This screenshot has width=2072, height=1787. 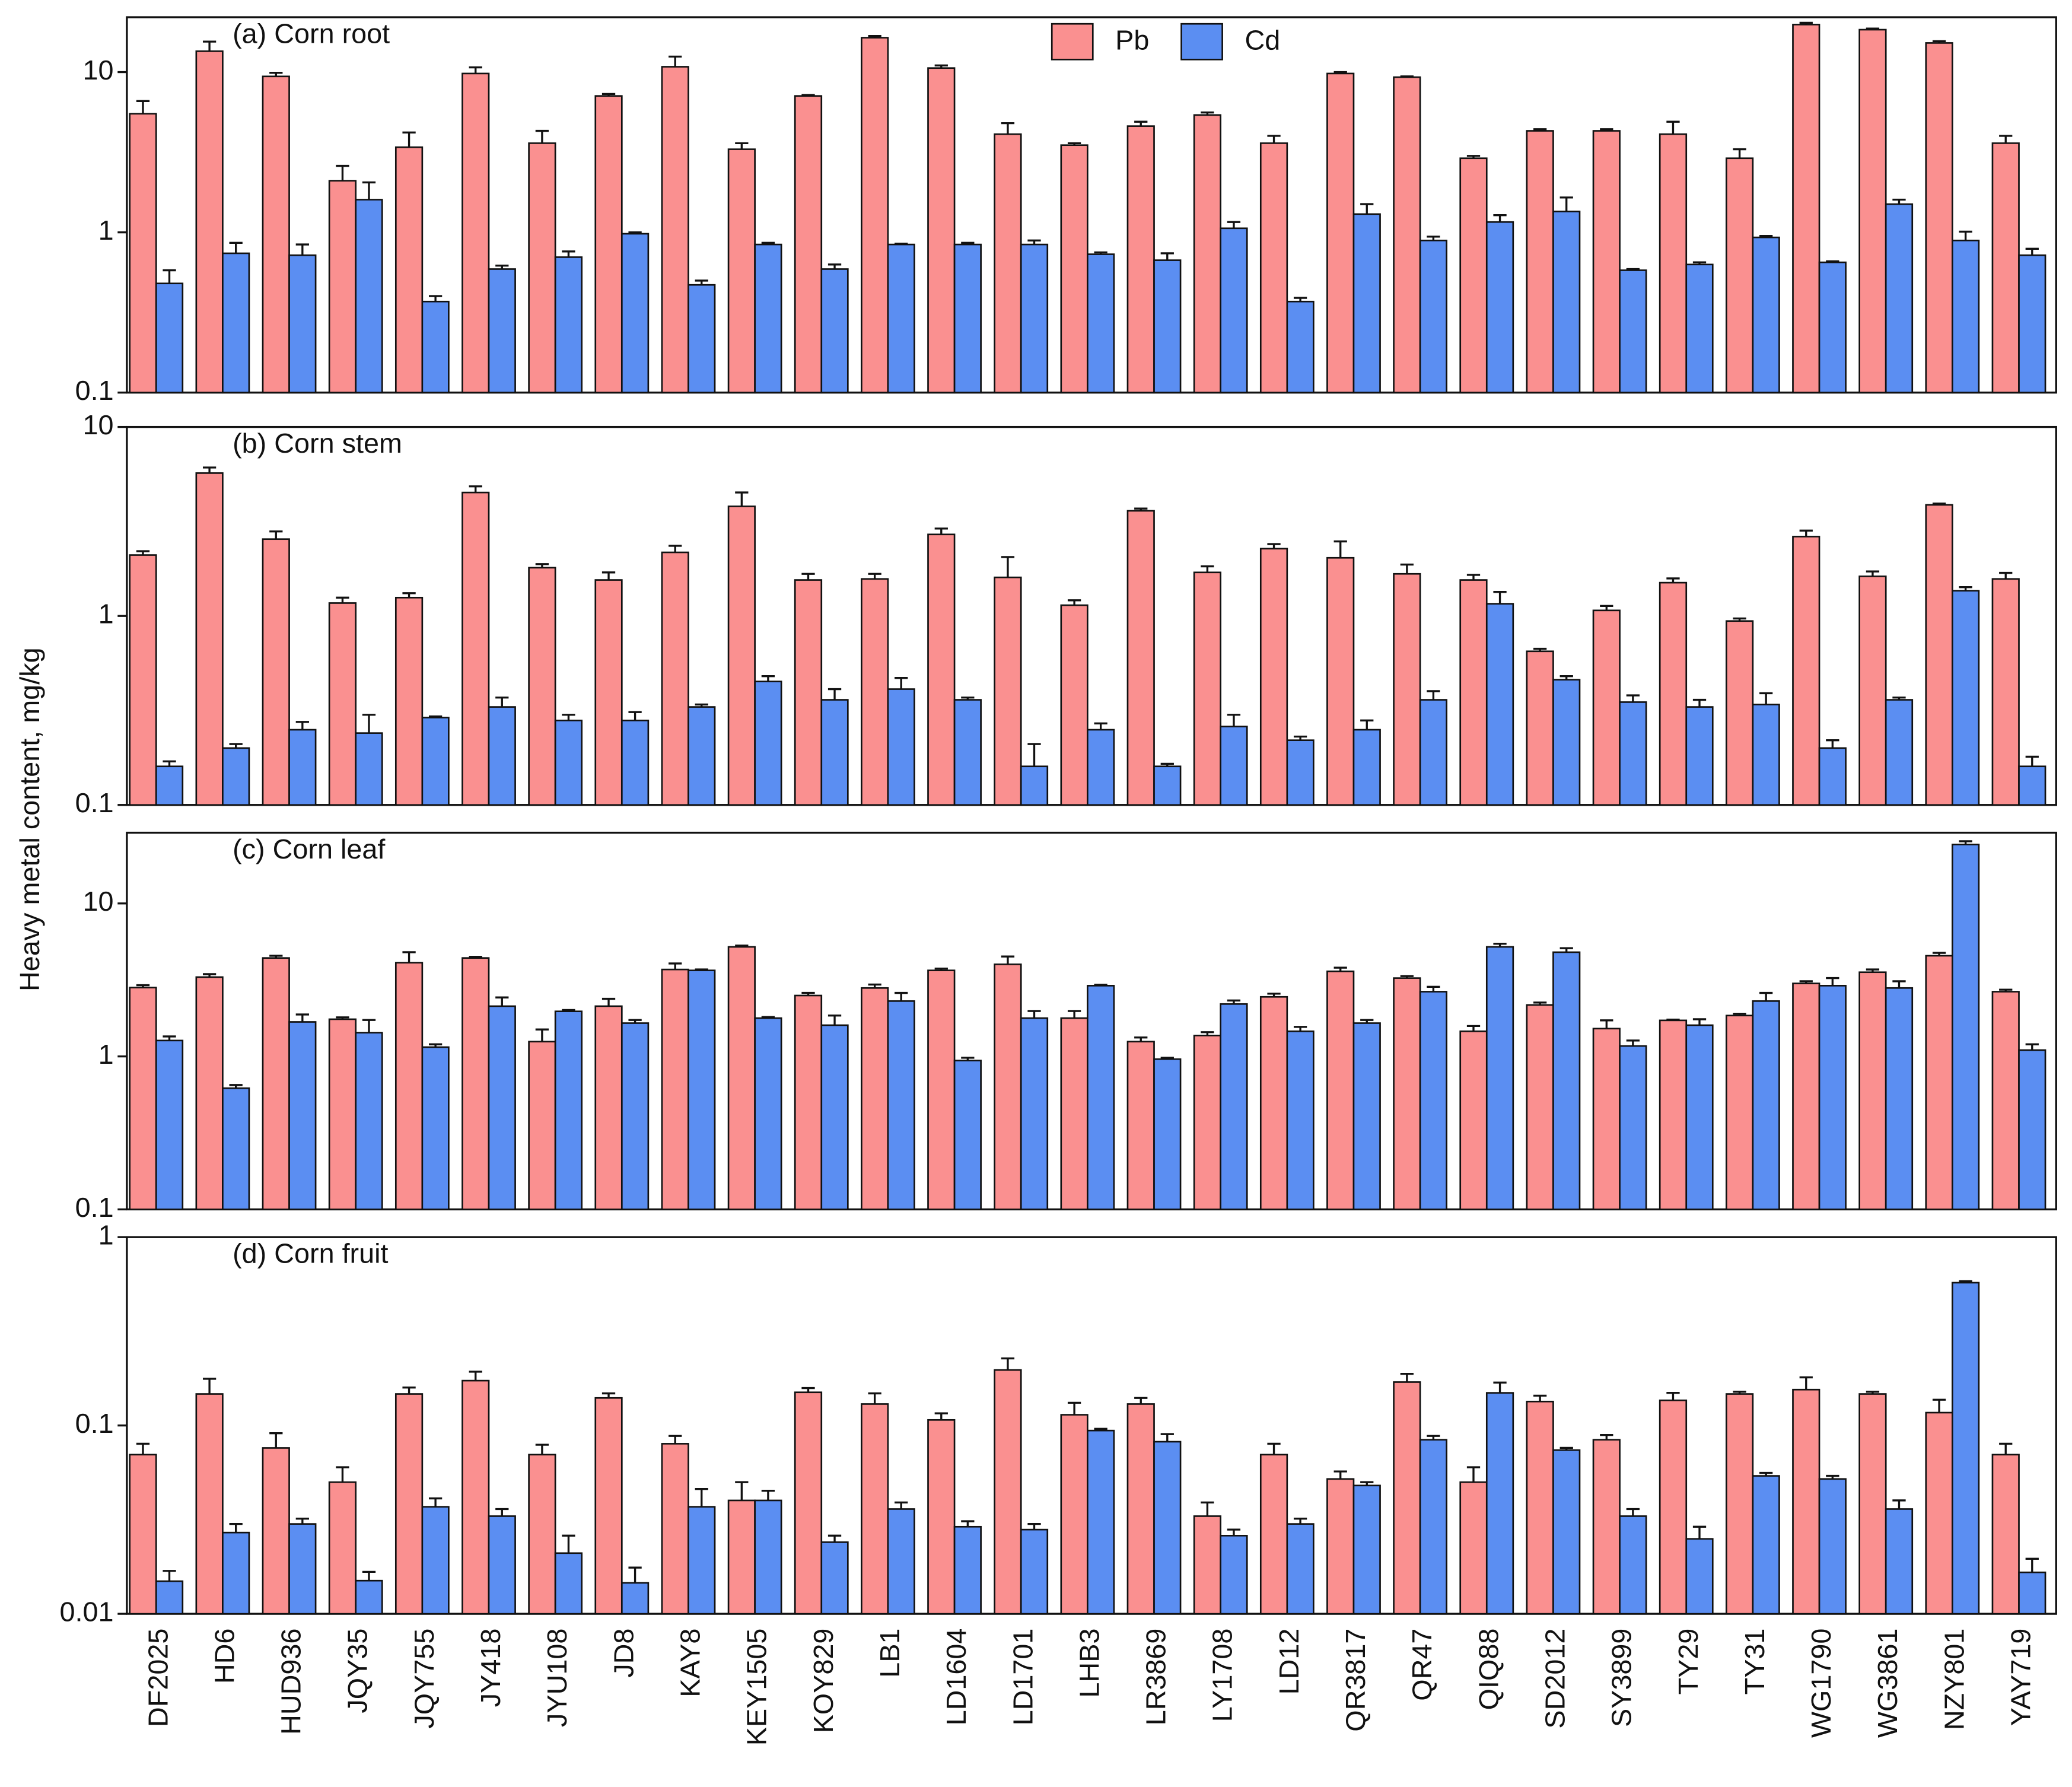 I want to click on y-axis-label: Heavy metal content, mg/kg, so click(x=30, y=819).